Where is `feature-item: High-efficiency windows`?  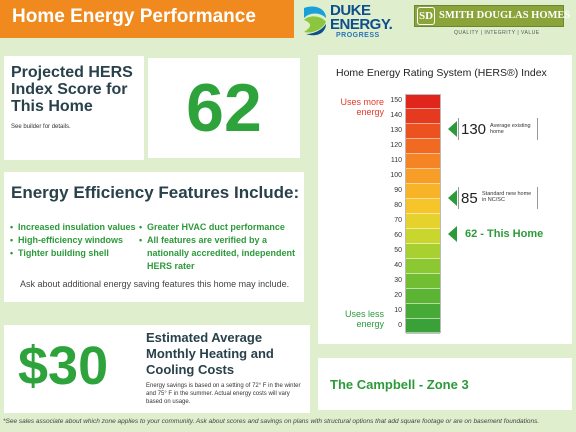
feature-item: High-efficiency windows is located at coordinates (73, 240).